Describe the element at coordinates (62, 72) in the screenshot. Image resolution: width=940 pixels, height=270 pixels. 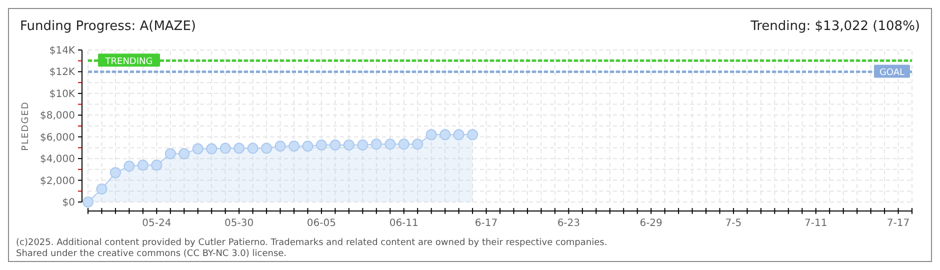
I see `y-tick-label: $12K` at that location.